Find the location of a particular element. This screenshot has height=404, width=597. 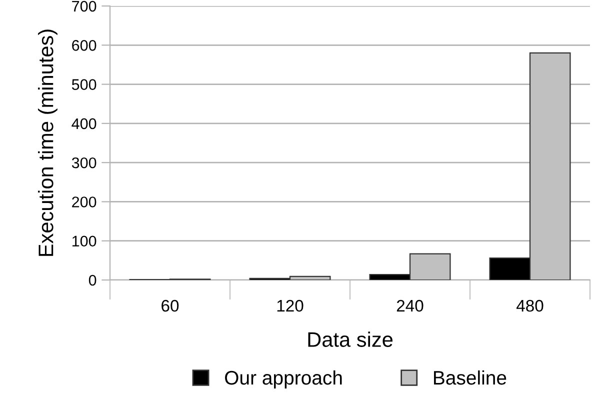

y-tick-label: 200 is located at coordinates (84, 202).